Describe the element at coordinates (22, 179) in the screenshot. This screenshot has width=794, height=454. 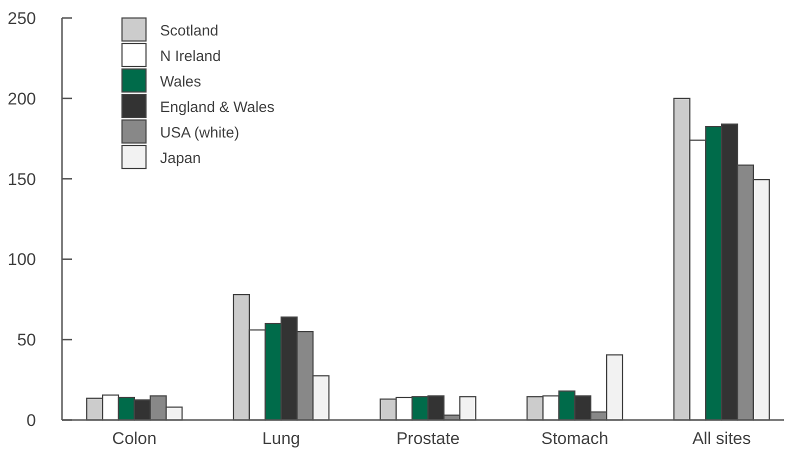
I see `y-tick-label: 150` at that location.